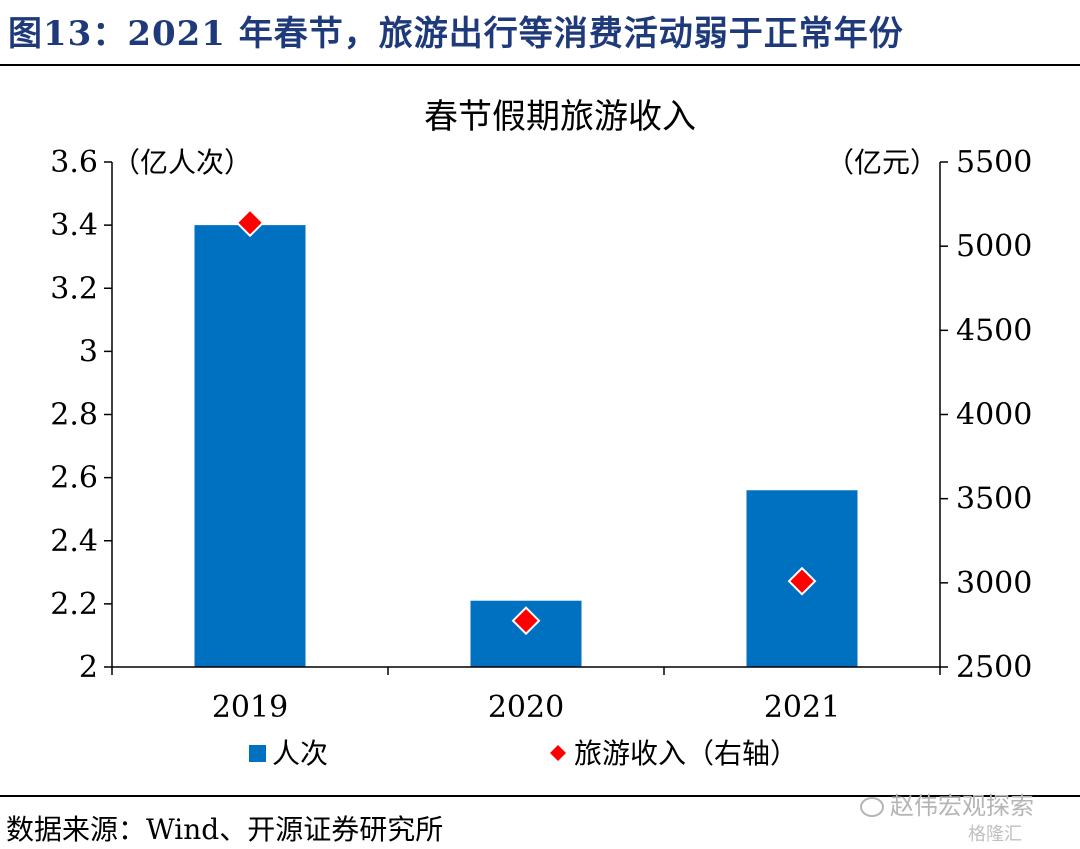 Image resolution: width=1080 pixels, height=849 pixels. Describe the element at coordinates (994, 415) in the screenshot. I see `y-right-tick-label: 4000` at that location.